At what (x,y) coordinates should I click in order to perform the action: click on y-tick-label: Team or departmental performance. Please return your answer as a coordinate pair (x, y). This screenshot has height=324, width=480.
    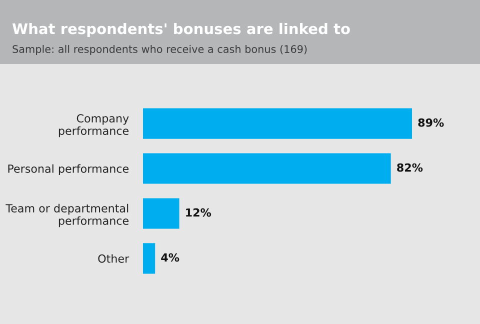
    Looking at the image, I should click on (67, 216).